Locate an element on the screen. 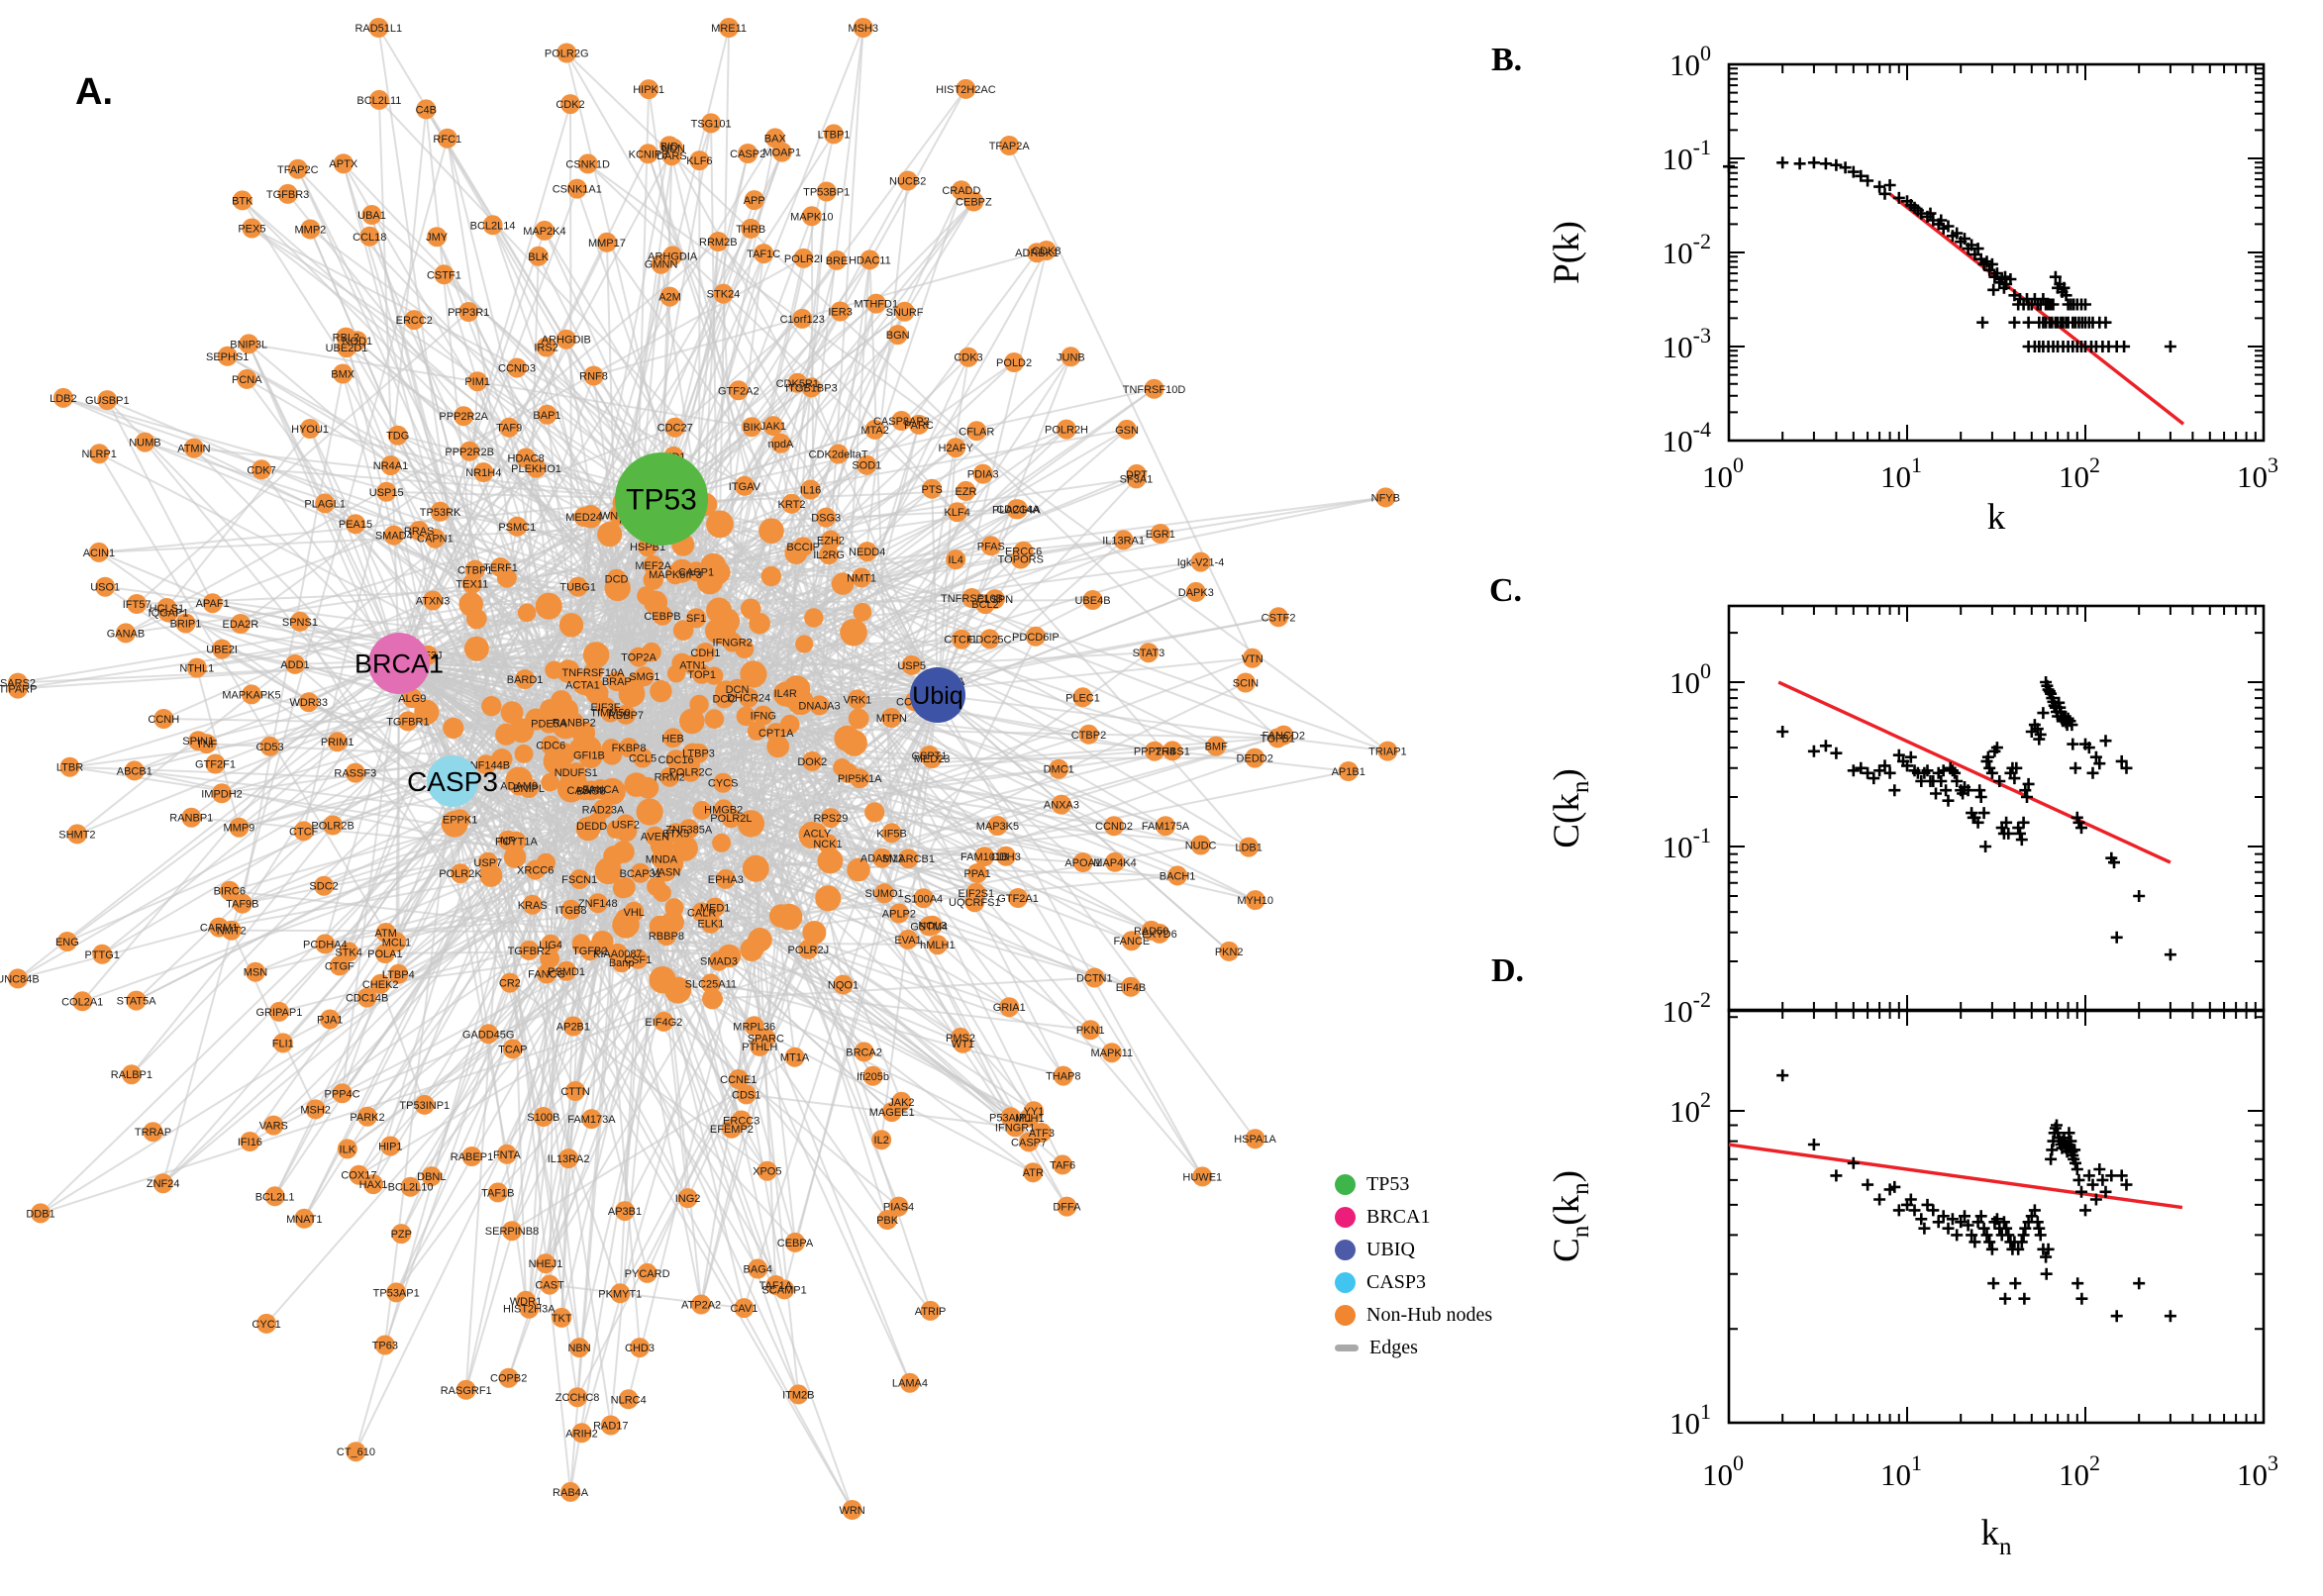 Image resolution: width=2323 pixels, height=1596 pixels. node-label: SHMT2 is located at coordinates (76, 835).